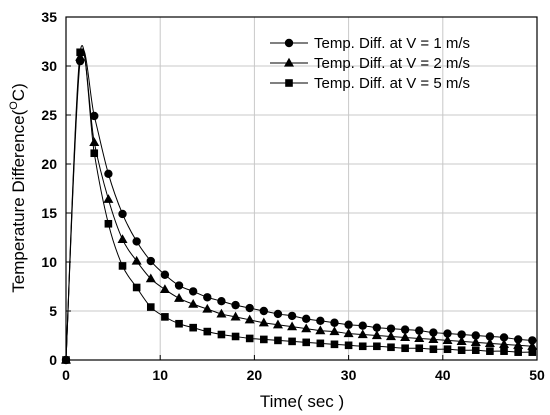 The width and height of the screenshot is (550, 415). What do you see at coordinates (302, 401) in the screenshot?
I see `x-axis-title: Time( sec )` at bounding box center [302, 401].